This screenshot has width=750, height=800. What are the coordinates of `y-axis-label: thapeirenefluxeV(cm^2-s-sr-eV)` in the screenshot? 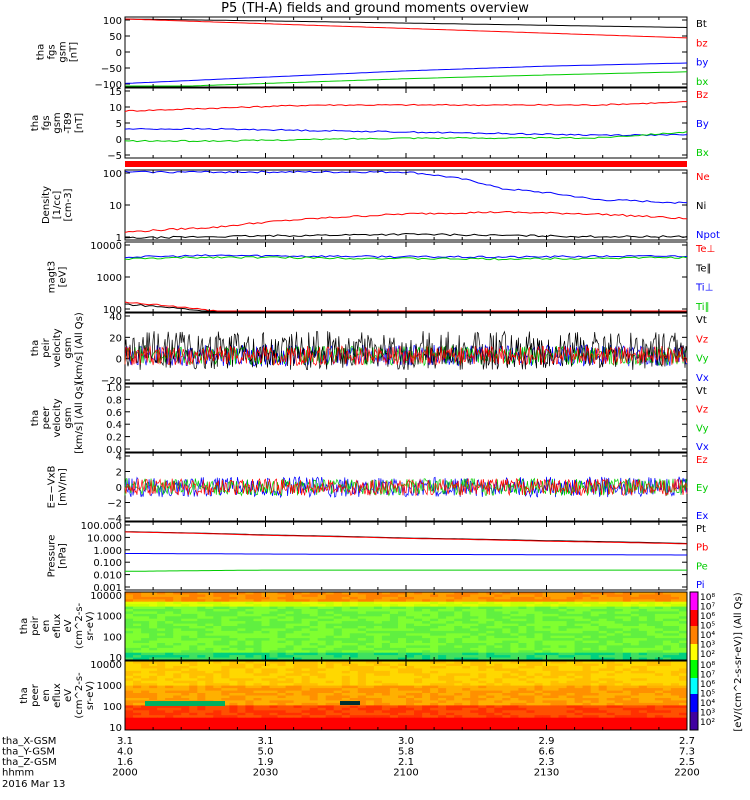 It's located at (57, 625).